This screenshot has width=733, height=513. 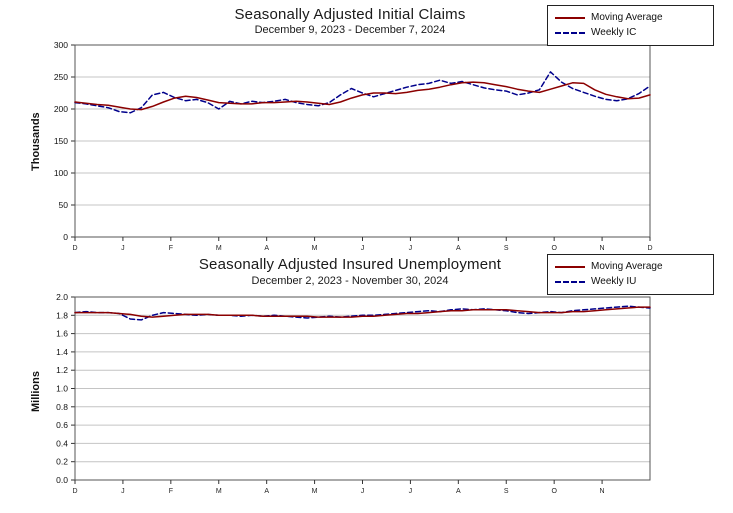 I want to click on weekly-ic-line-swatch, so click(x=570, y=32).